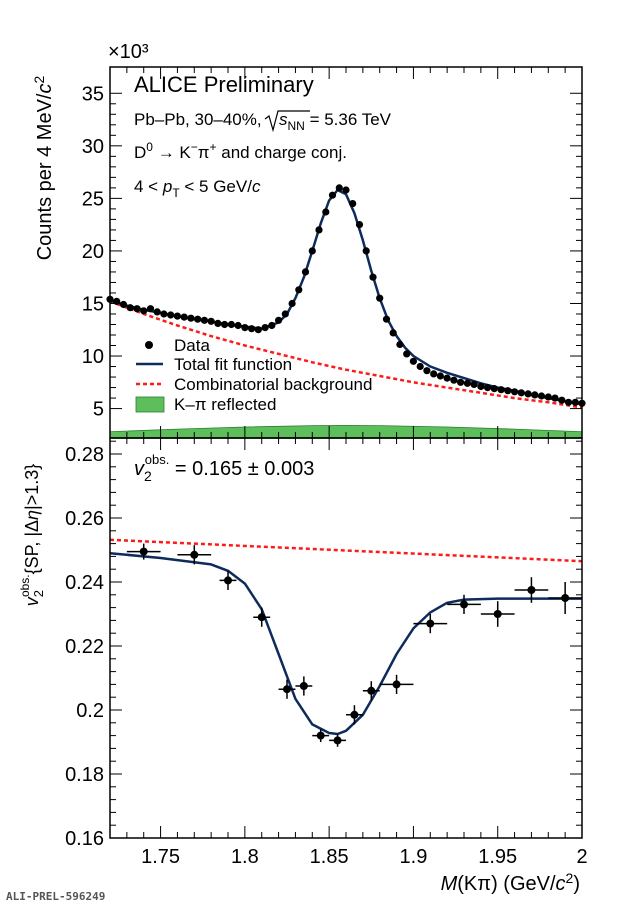 The height and width of the screenshot is (906, 620). I want to click on y-tick-label: 35, so click(93, 94).